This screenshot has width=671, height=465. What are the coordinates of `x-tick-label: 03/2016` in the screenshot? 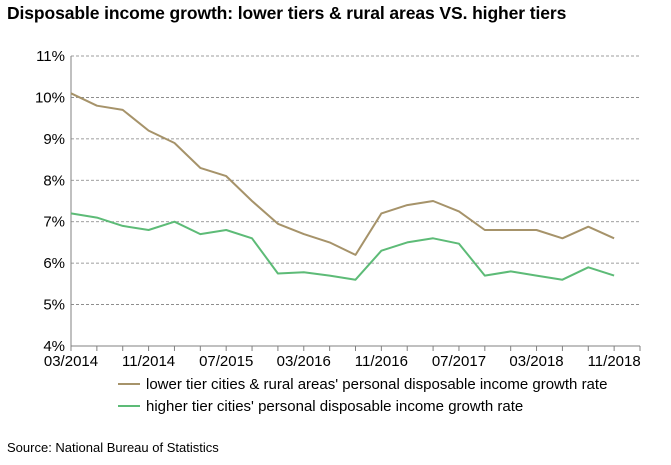 It's located at (304, 361).